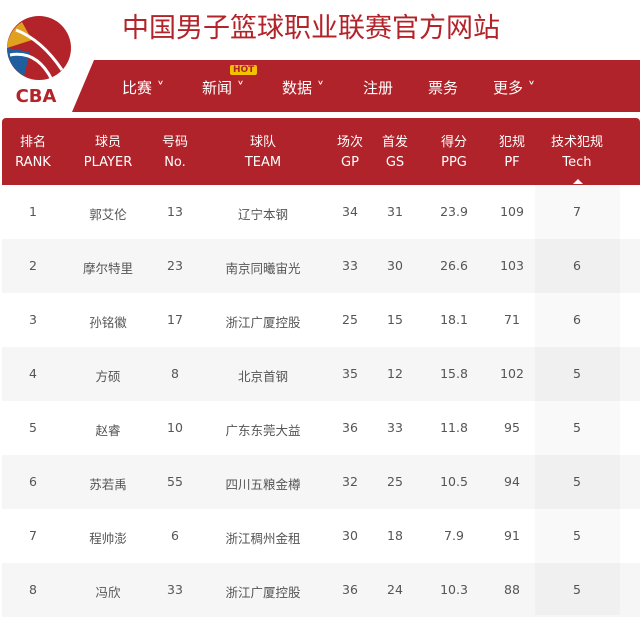 The height and width of the screenshot is (617, 640). What do you see at coordinates (33, 211) in the screenshot?
I see `cell-rank: 1` at bounding box center [33, 211].